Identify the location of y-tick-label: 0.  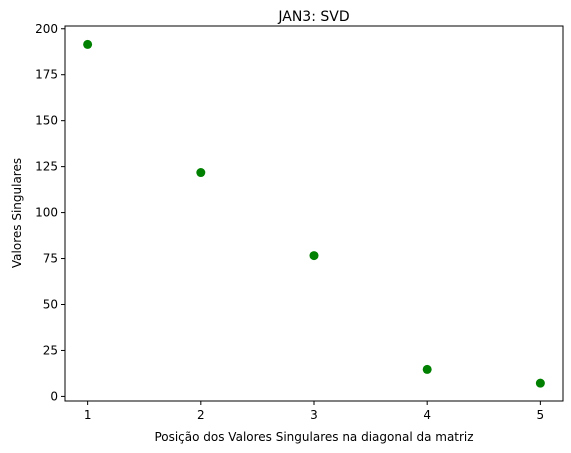
(54, 396).